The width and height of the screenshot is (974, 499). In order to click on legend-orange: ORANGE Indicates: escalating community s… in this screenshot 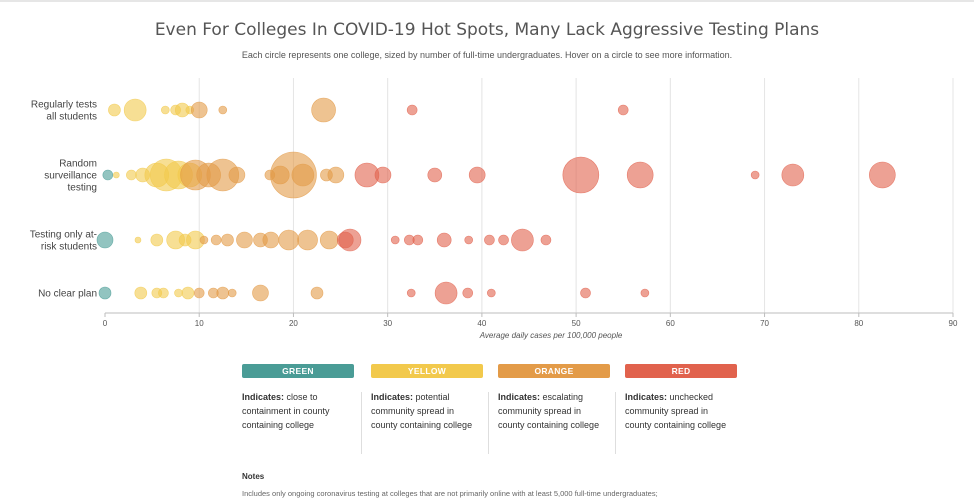, I will do `click(554, 398)`.